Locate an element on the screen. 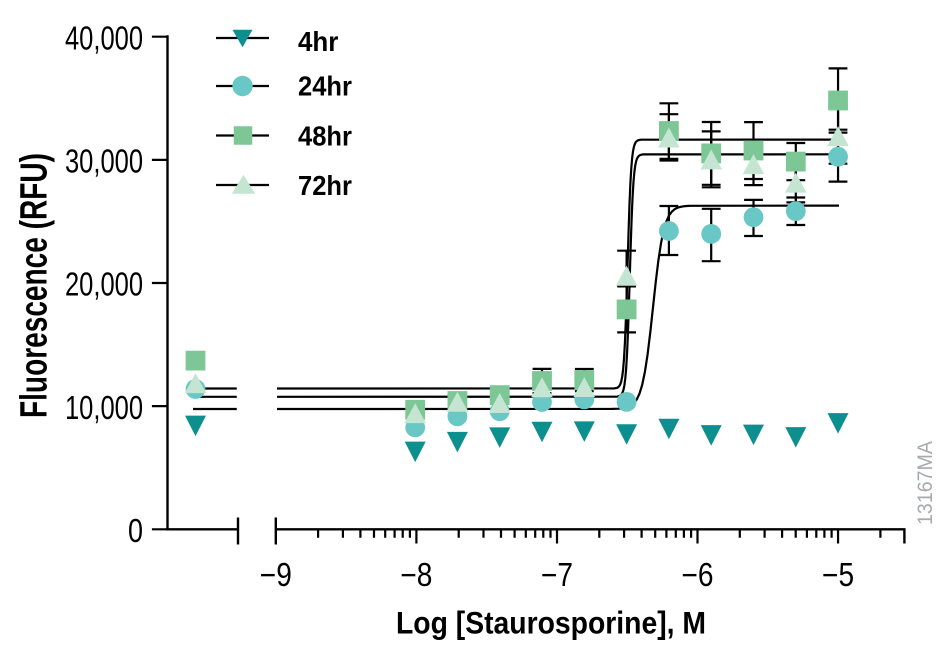 This screenshot has height=668, width=952. svg-text: −5 is located at coordinates (838, 574).